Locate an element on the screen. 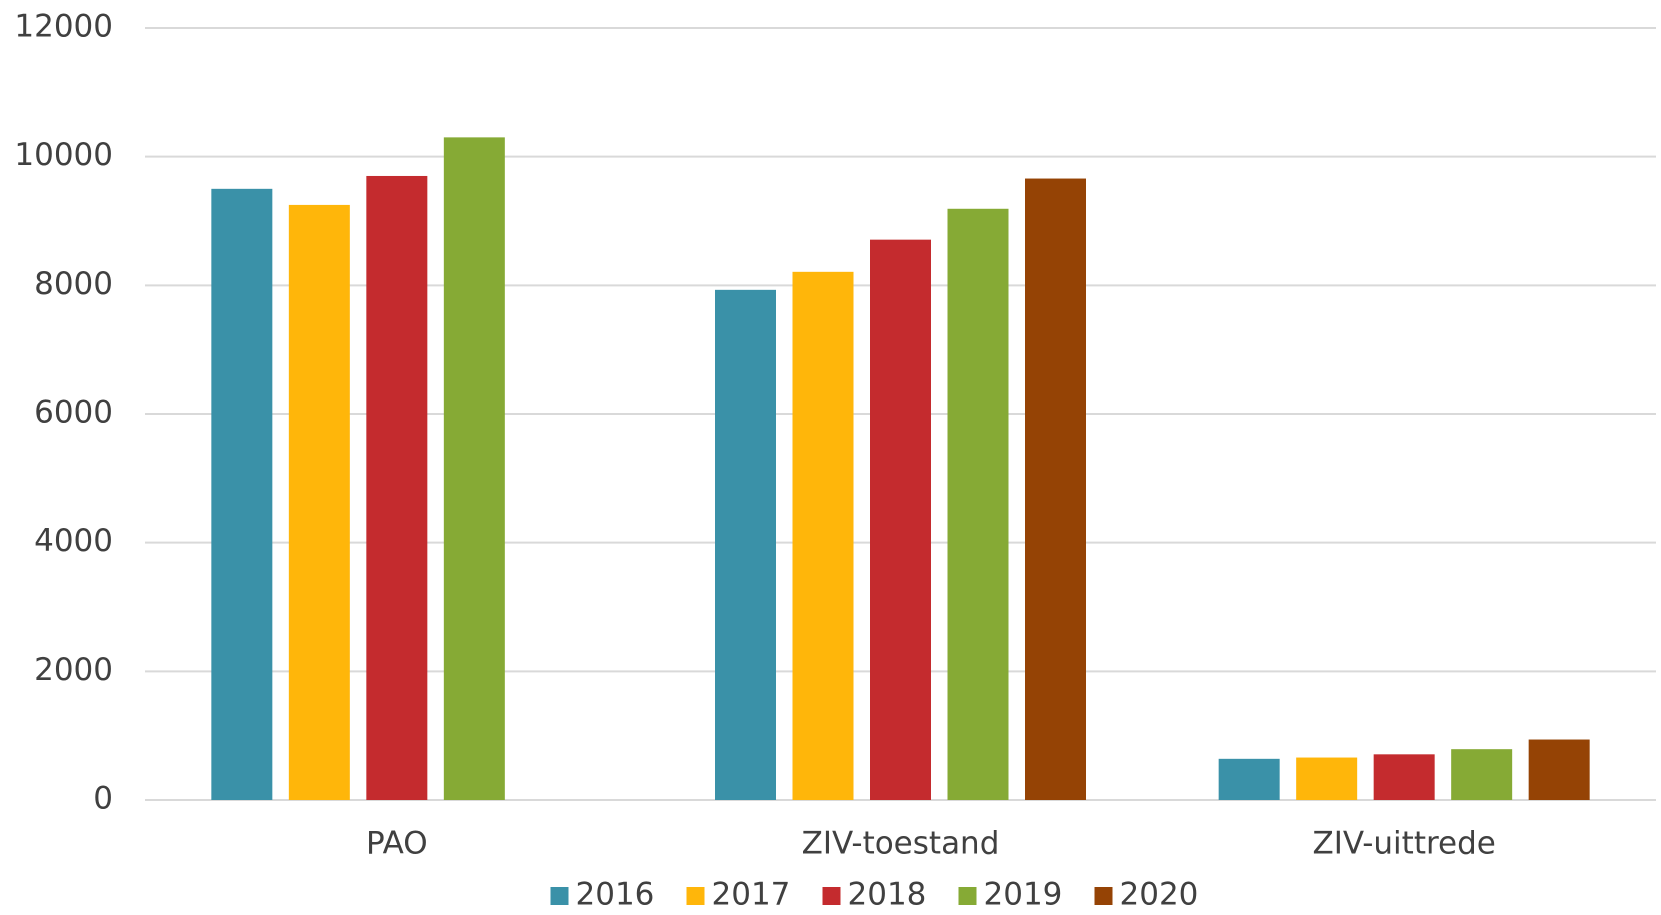  y-tick-label: 6000 is located at coordinates (73, 413).